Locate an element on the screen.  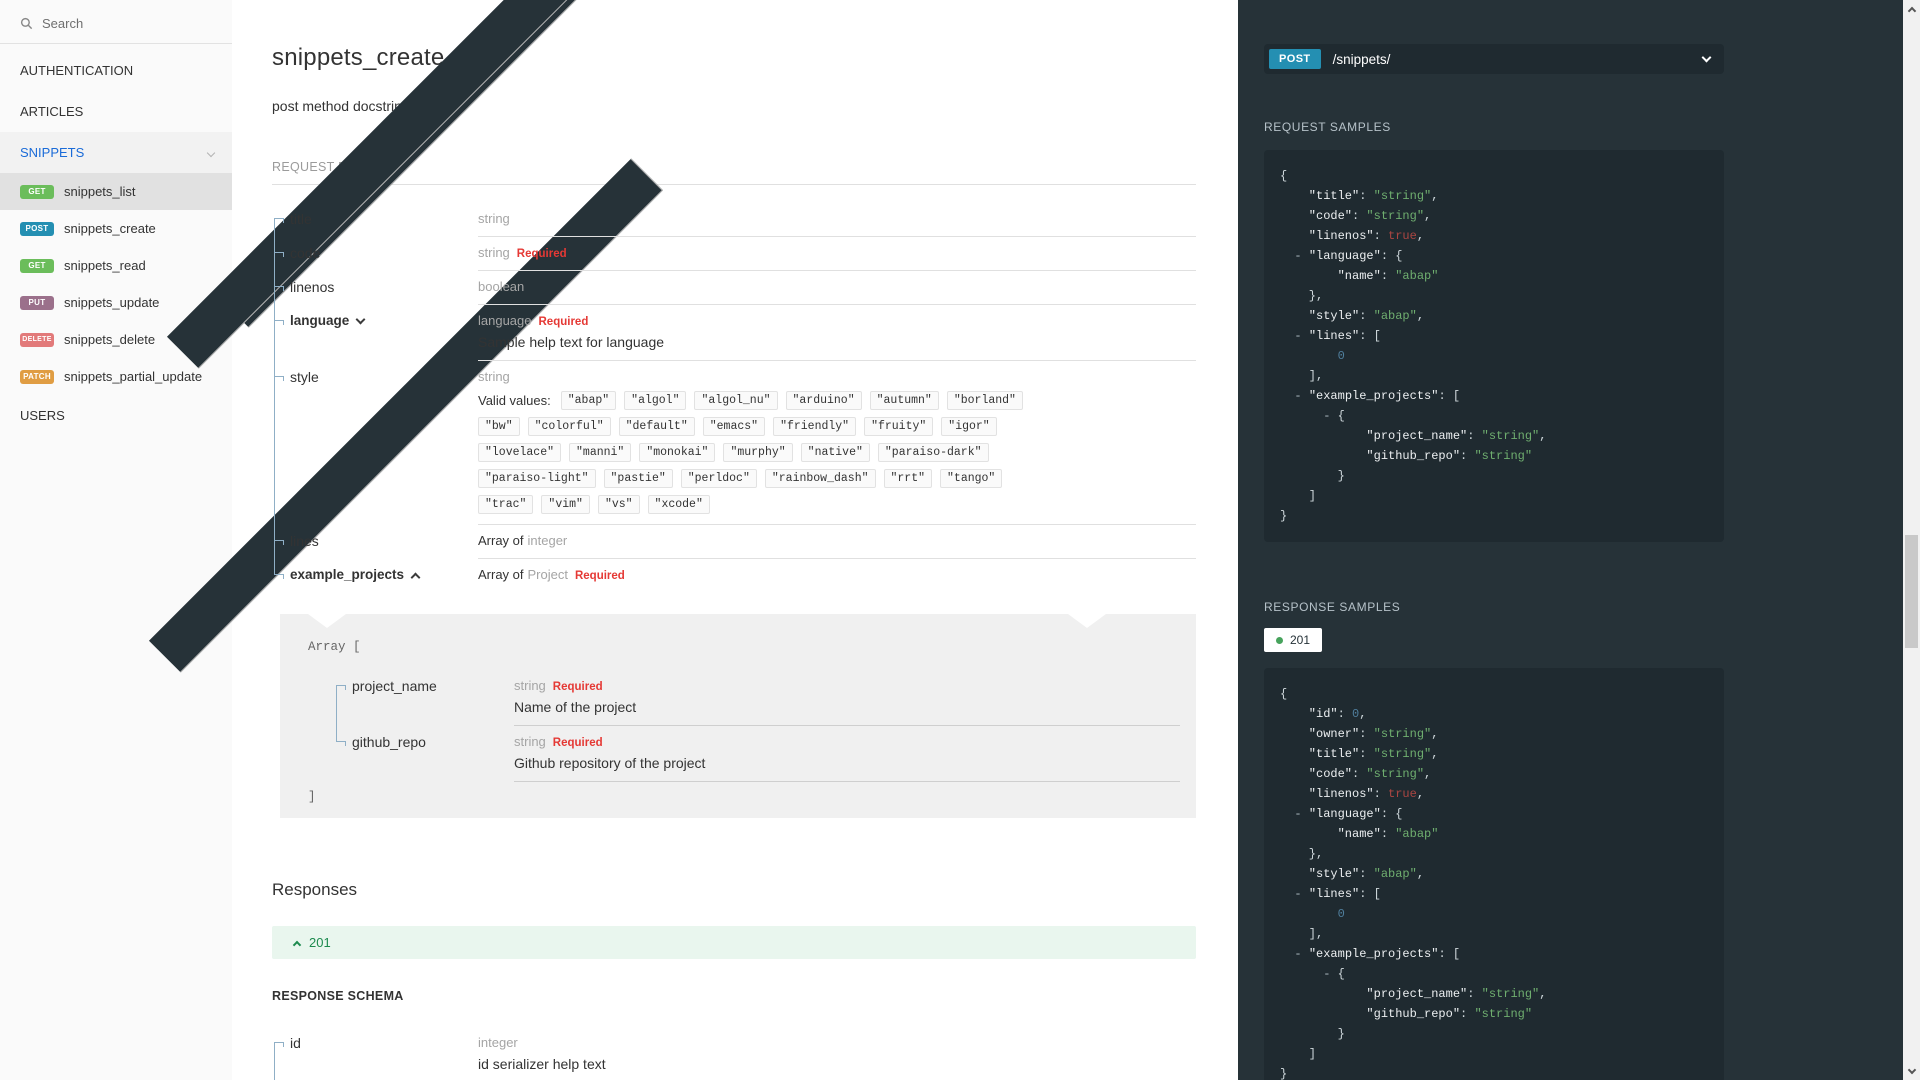
page-scrollbar is located at coordinates (1911, 540).